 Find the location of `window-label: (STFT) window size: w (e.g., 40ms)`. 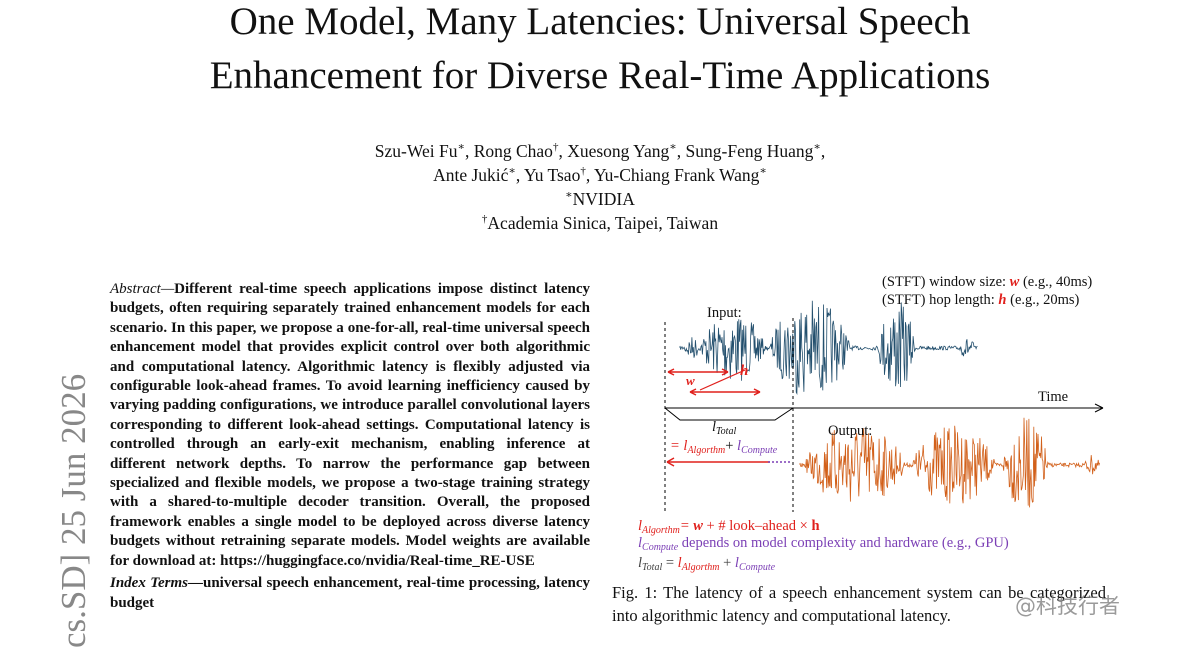

window-label: (STFT) window size: w (e.g., 40ms) is located at coordinates (987, 282).